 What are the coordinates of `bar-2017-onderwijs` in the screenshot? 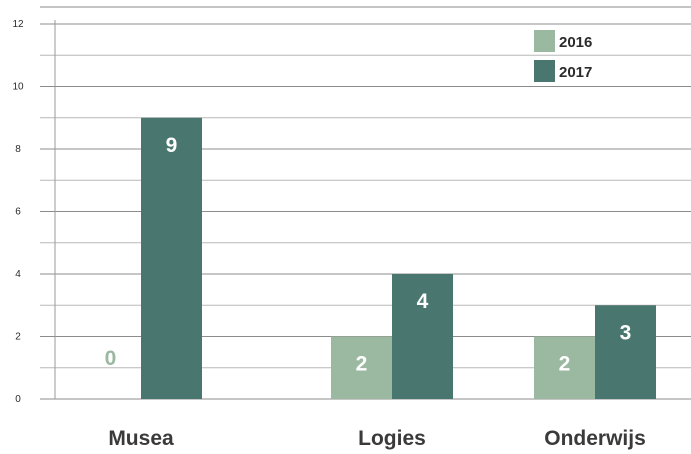 It's located at (625, 352).